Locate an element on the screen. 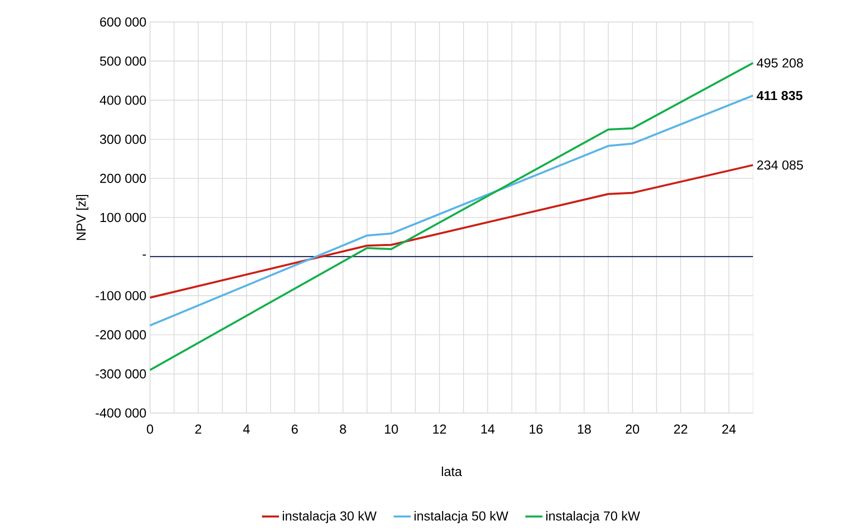 The width and height of the screenshot is (852, 529). x-tick-label: 24 is located at coordinates (729, 429).